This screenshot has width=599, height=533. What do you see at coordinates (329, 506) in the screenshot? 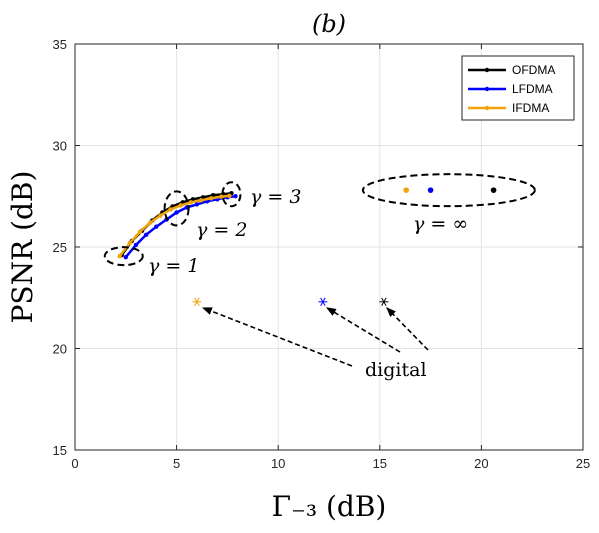
I see `x-axis-title: Γ₋₃ (dB)` at bounding box center [329, 506].